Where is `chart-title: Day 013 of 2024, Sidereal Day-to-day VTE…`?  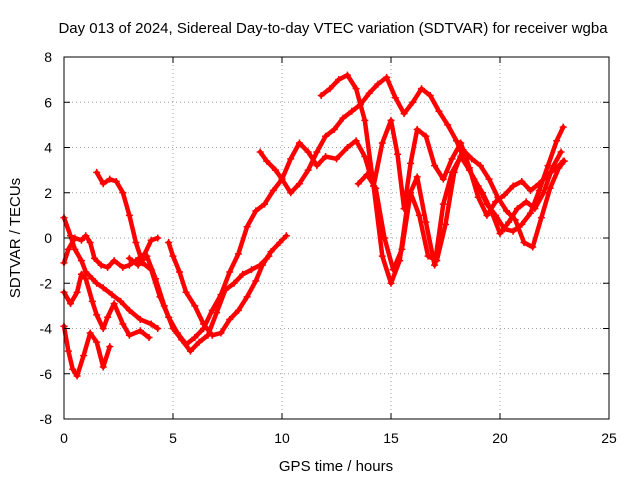
chart-title: Day 013 of 2024, Sidereal Day-to-day VTE… is located at coordinates (333, 28).